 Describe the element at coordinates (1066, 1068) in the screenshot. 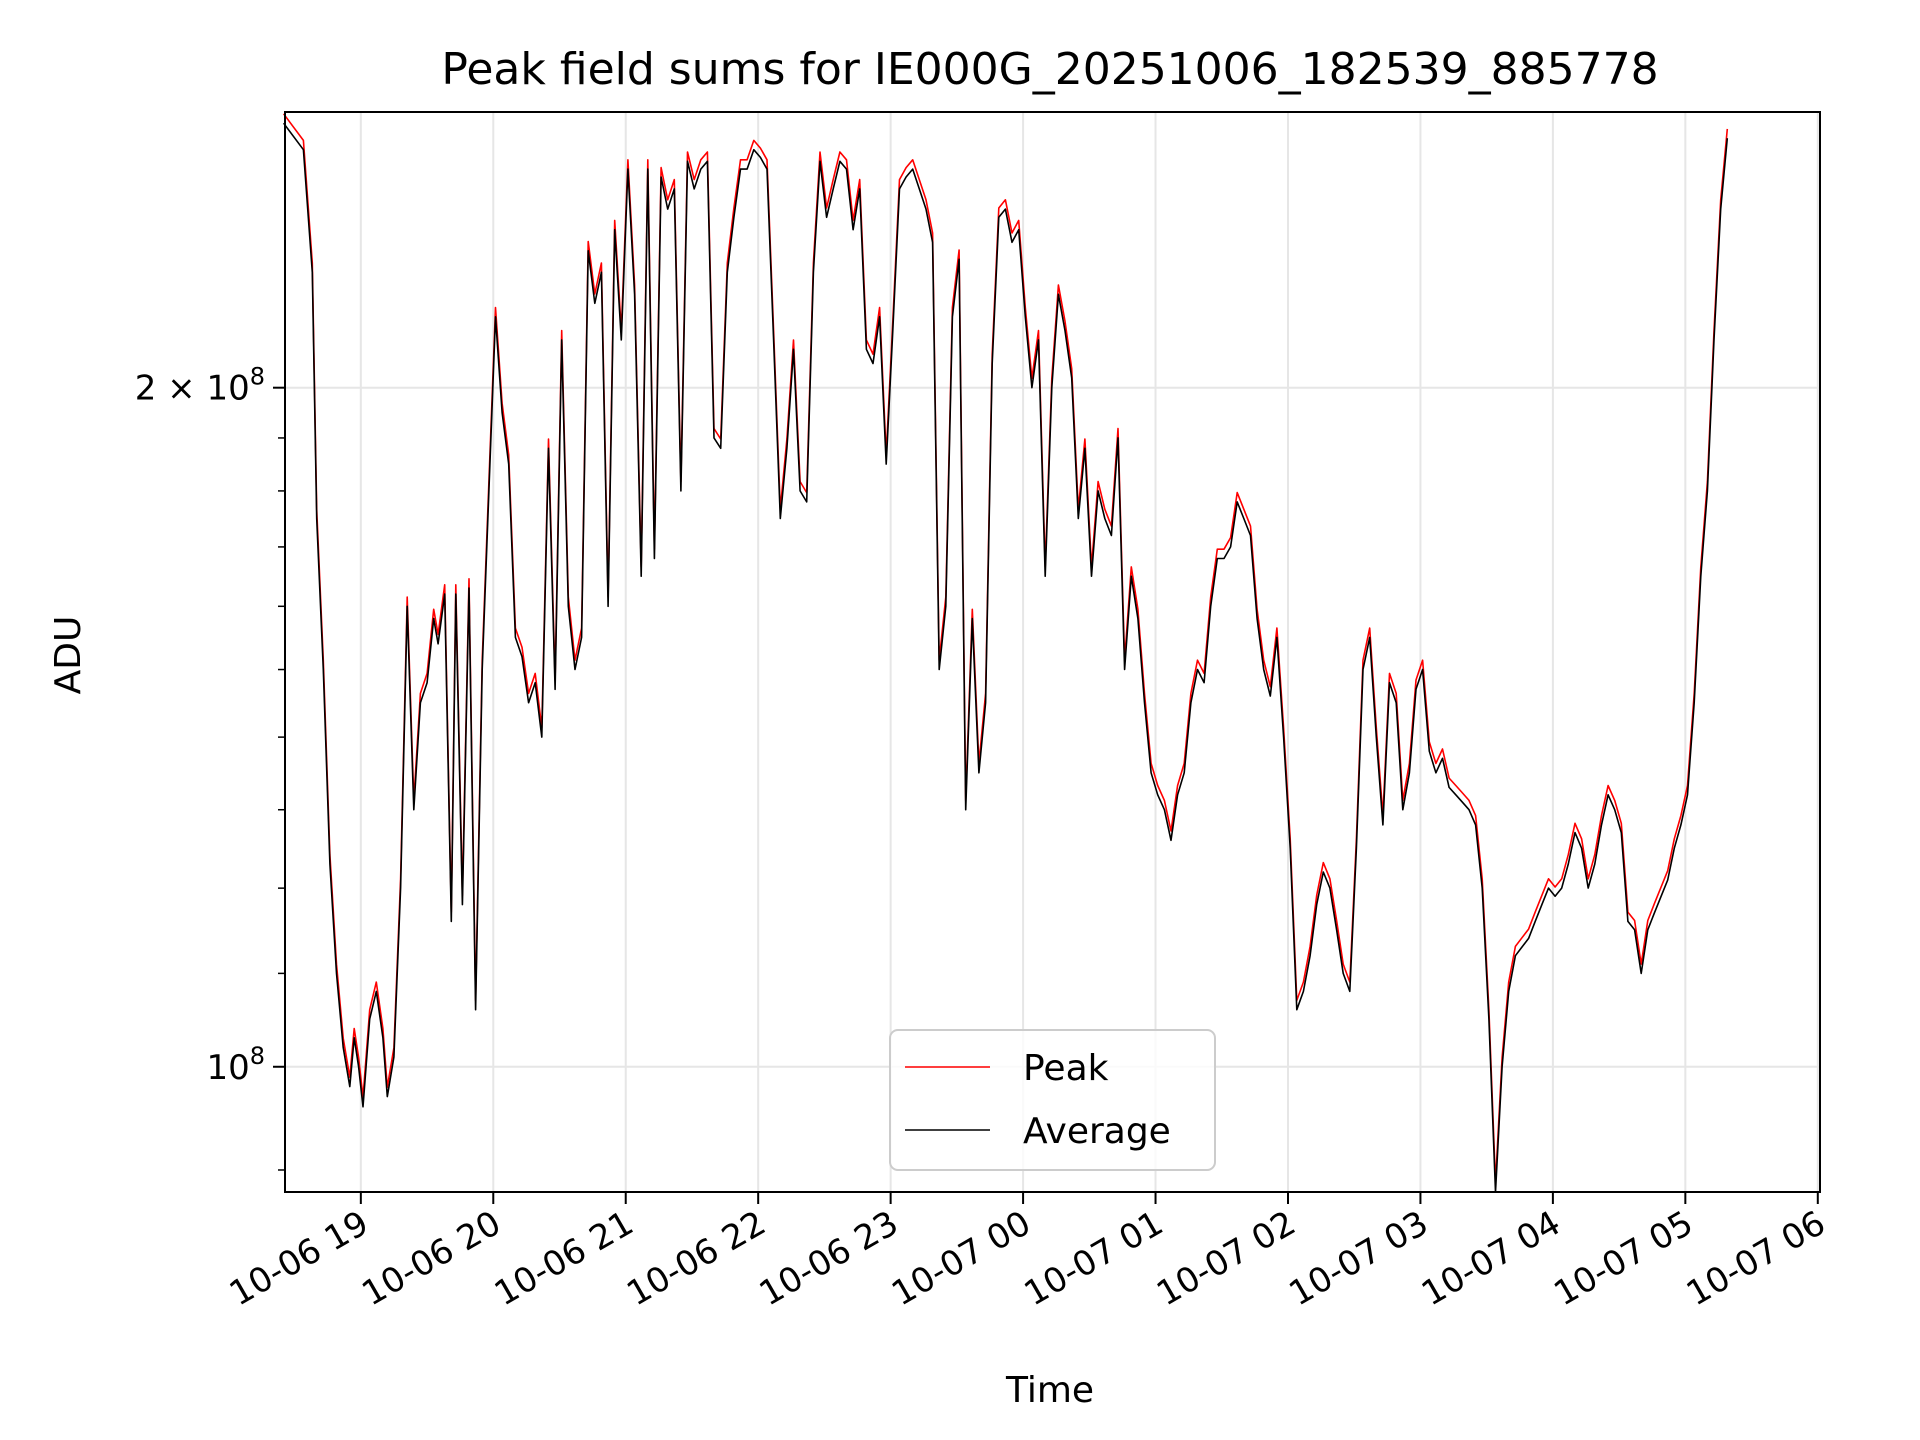

I see `legend-label-peak: Peak` at that location.